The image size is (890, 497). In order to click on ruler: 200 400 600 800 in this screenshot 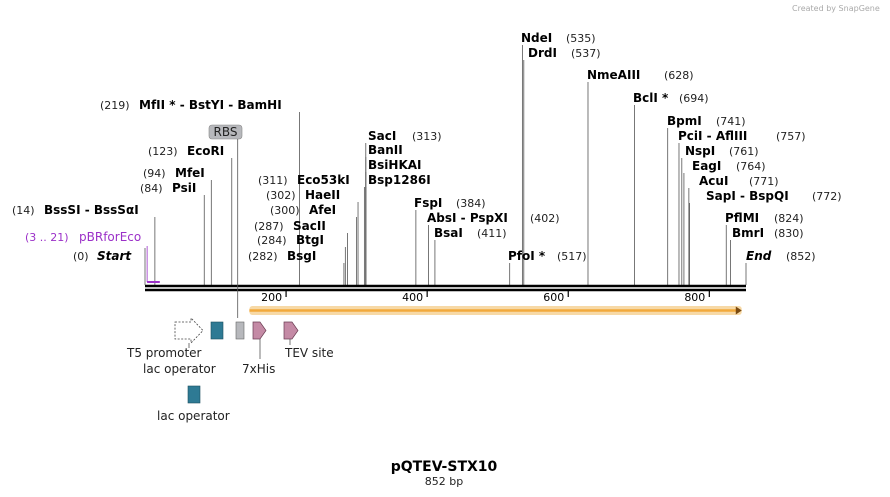, I will do `click(485, 297)`.